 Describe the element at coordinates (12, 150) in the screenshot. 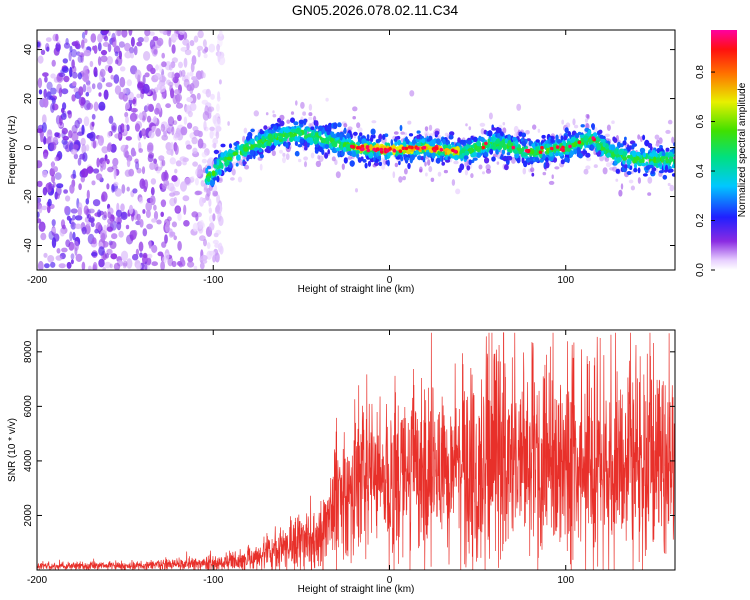

I see `spectrogram-y-label: Frequency (Hz)` at that location.